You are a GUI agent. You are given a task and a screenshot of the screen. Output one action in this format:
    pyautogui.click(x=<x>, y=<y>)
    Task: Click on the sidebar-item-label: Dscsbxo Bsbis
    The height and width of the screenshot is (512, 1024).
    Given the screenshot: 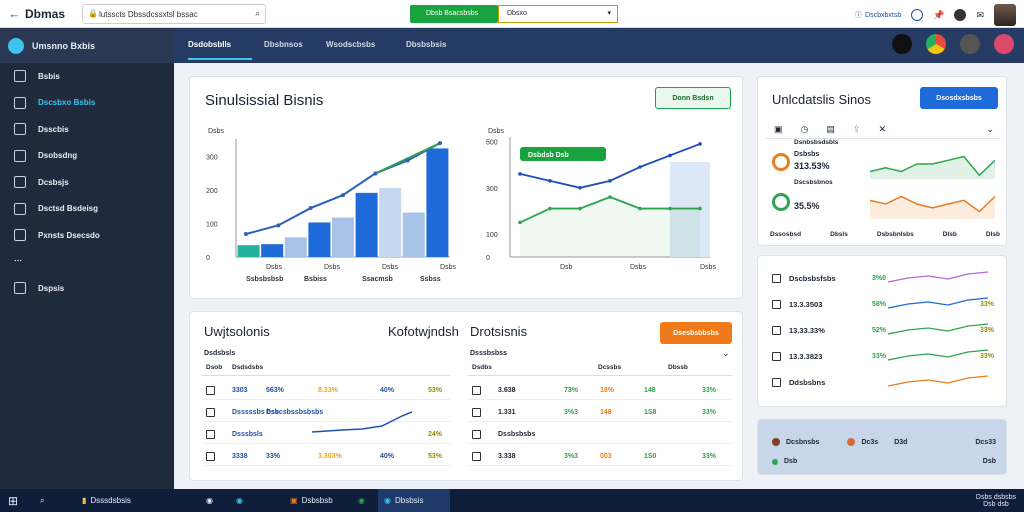 What is the action you would take?
    pyautogui.click(x=67, y=103)
    